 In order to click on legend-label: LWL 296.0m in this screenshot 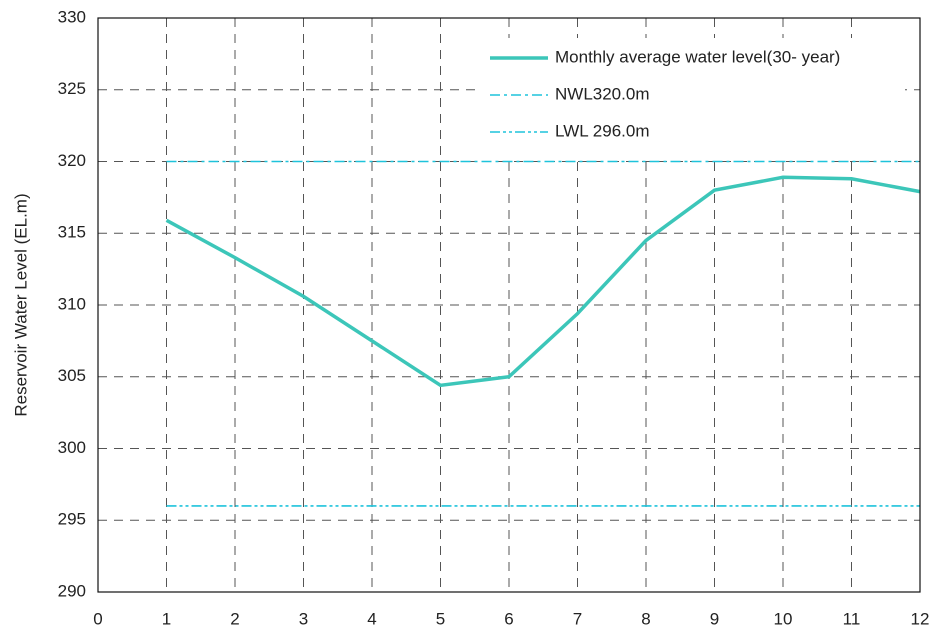, I will do `click(602, 130)`.